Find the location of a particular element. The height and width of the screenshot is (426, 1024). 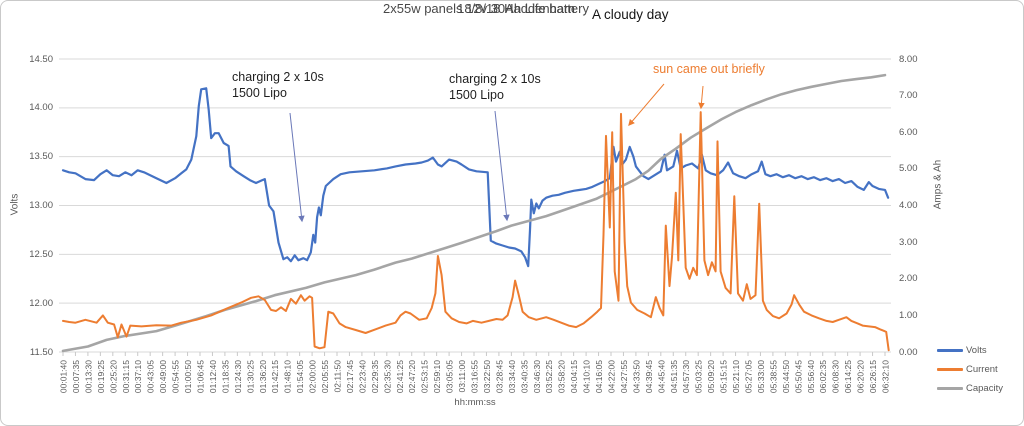

x-tick-label: 02:41:25 is located at coordinates (400, 376).